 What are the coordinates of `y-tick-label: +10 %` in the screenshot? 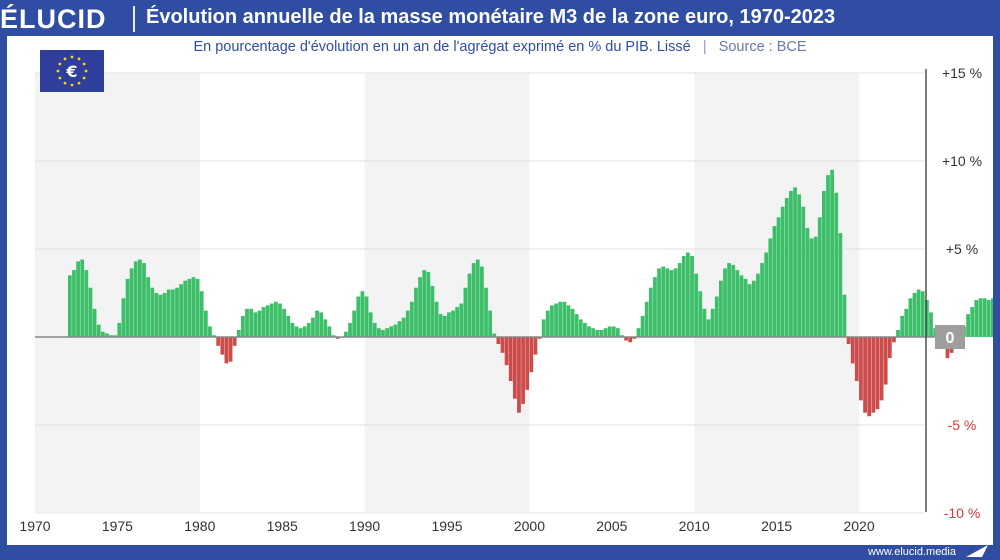 It's located at (962, 161).